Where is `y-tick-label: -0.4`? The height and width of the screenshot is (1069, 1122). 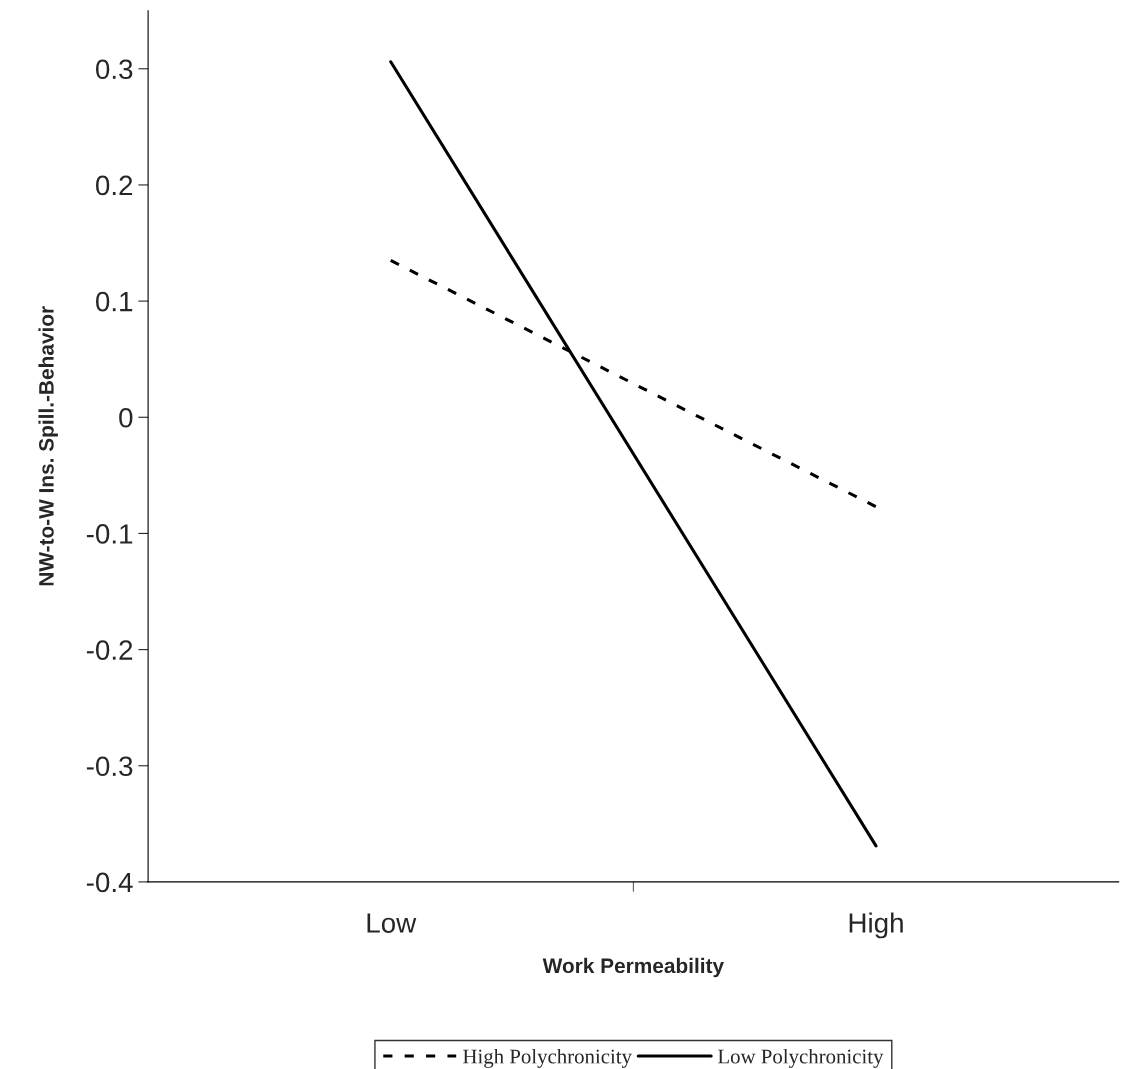 y-tick-label: -0.4 is located at coordinates (109, 882).